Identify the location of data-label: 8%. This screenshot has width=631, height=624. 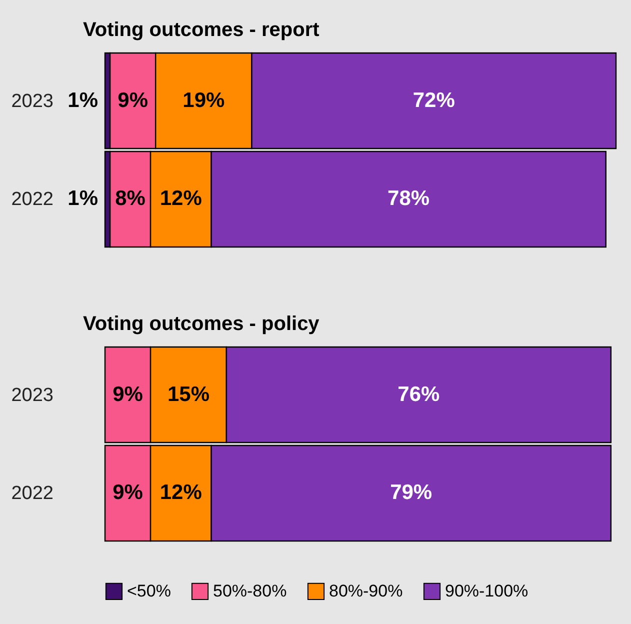
(130, 198).